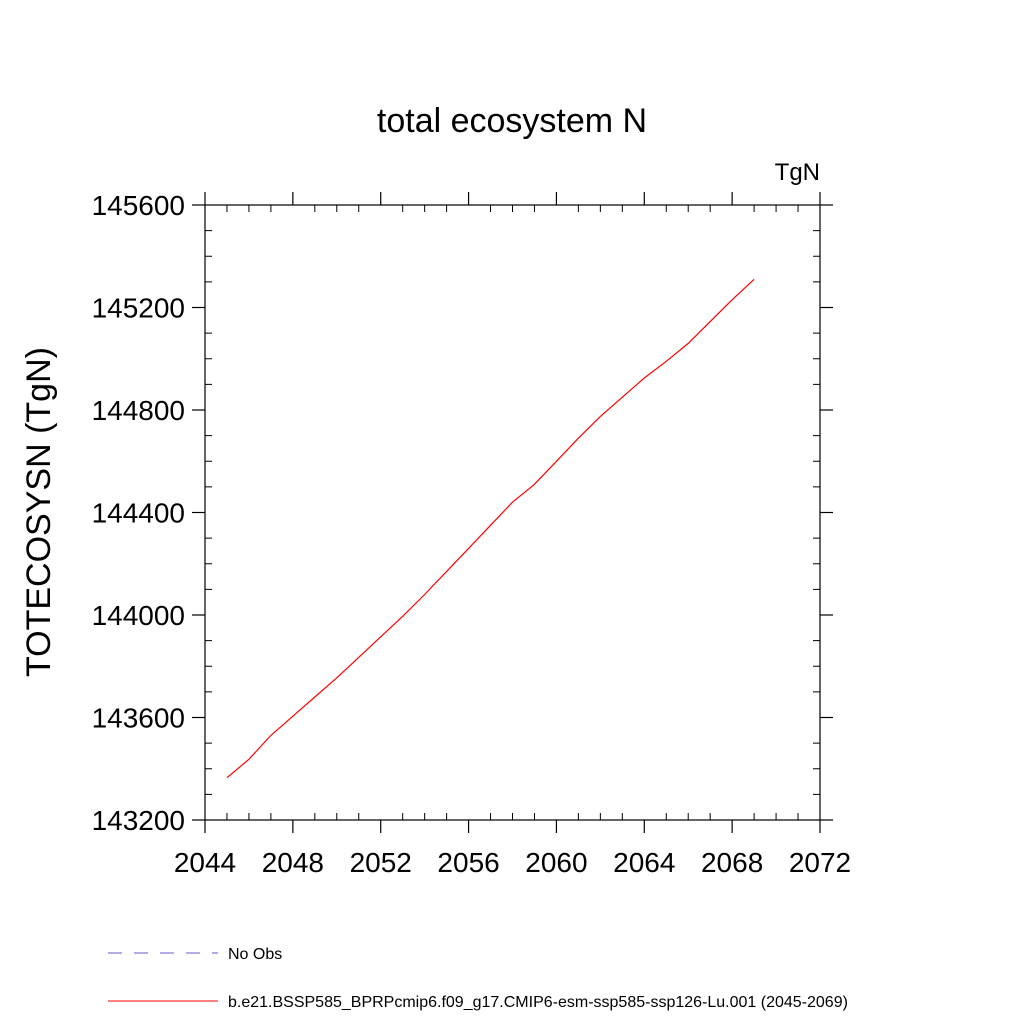 Image resolution: width=1024 pixels, height=1024 pixels. What do you see at coordinates (138, 615) in the screenshot?
I see `y-tick-label: 144000` at bounding box center [138, 615].